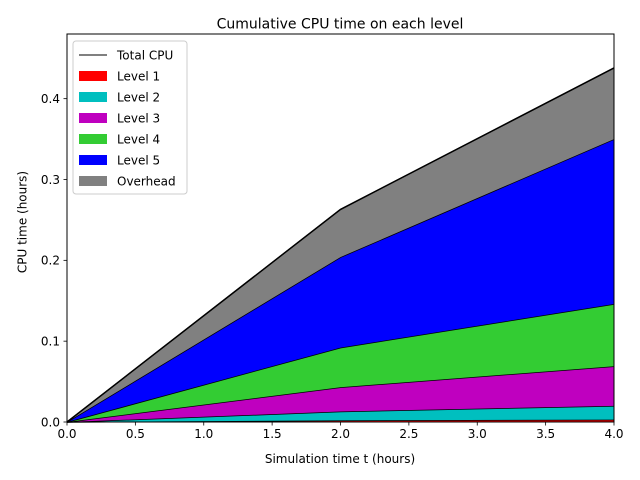  Describe the element at coordinates (93, 181) in the screenshot. I see `legend-swatch-overhead` at that location.